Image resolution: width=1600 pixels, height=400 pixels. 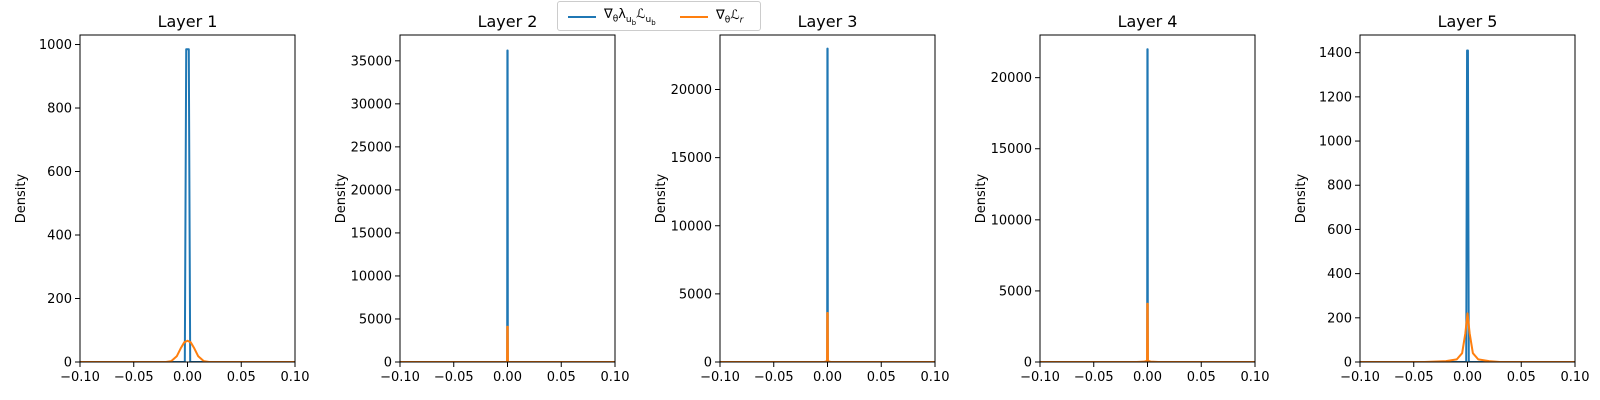 What do you see at coordinates (1148, 21) in the screenshot?
I see `panel-title: Layer 4` at bounding box center [1148, 21].